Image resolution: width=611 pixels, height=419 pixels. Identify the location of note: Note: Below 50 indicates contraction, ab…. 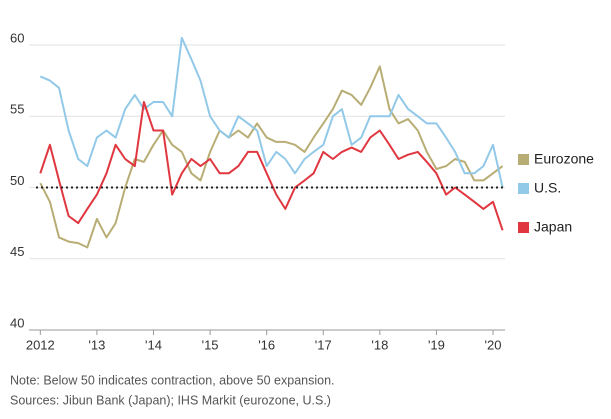
(172, 380).